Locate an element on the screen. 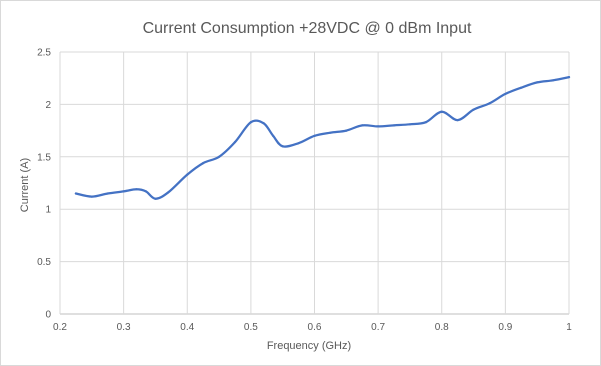 This screenshot has height=366, width=601. x-axis-label: Frequency (GHz) is located at coordinates (309, 346).